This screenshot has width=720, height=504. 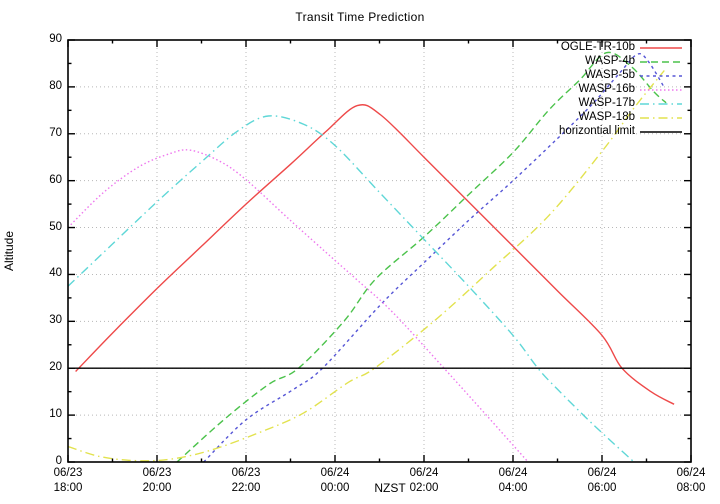 I want to click on y-tick-label: 70, so click(x=55, y=132).